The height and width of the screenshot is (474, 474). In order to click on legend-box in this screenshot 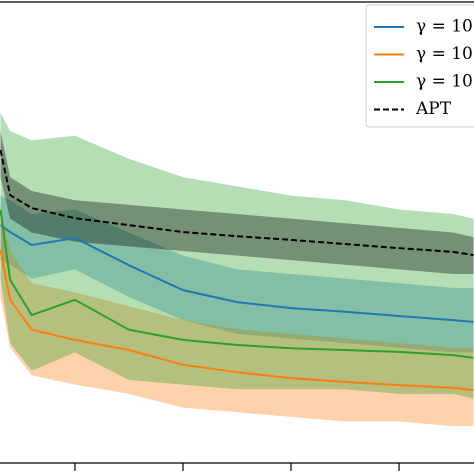, I will do `click(419, 66)`.